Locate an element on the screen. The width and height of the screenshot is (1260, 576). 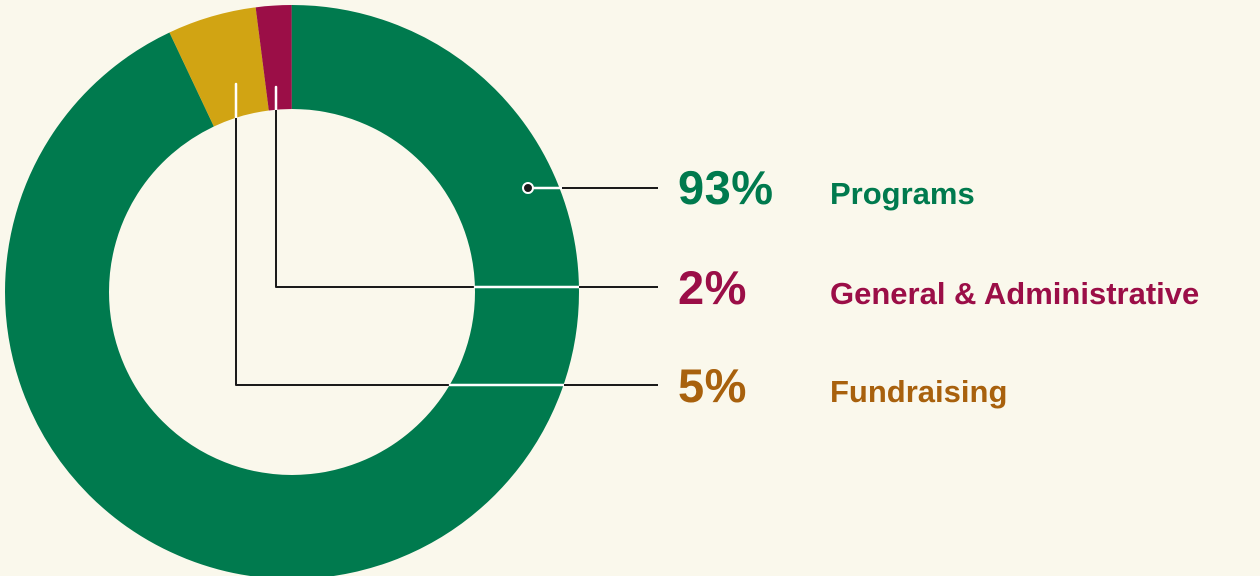
legend-row-fundraising: 5% Fundraising is located at coordinates (842, 385).